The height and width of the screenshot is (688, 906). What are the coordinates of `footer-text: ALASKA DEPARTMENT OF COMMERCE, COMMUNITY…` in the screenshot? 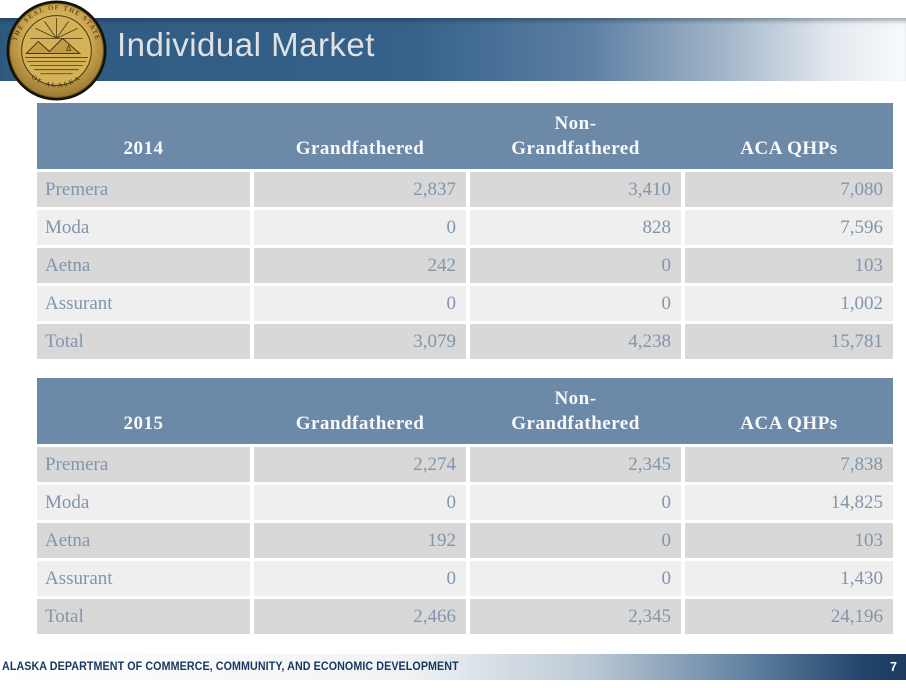 It's located at (230, 667).